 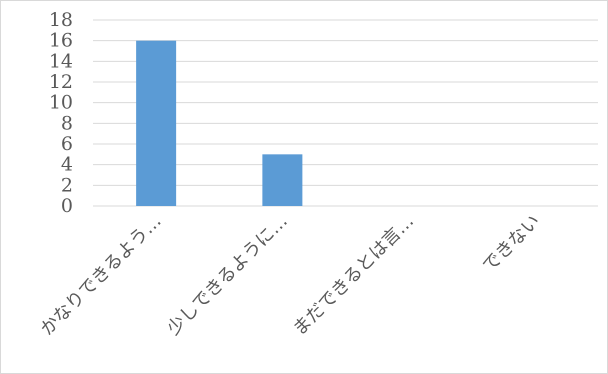 What do you see at coordinates (61, 82) in the screenshot?
I see `y-tick-label: 12` at bounding box center [61, 82].